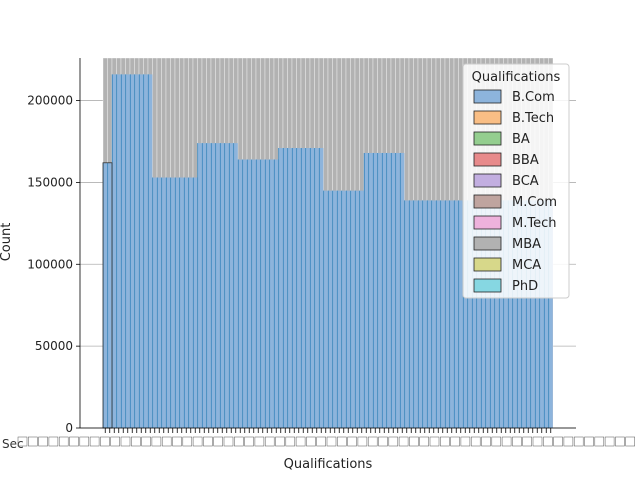 The width and height of the screenshot is (640, 480). I want to click on legend-label: B.Tech, so click(533, 118).